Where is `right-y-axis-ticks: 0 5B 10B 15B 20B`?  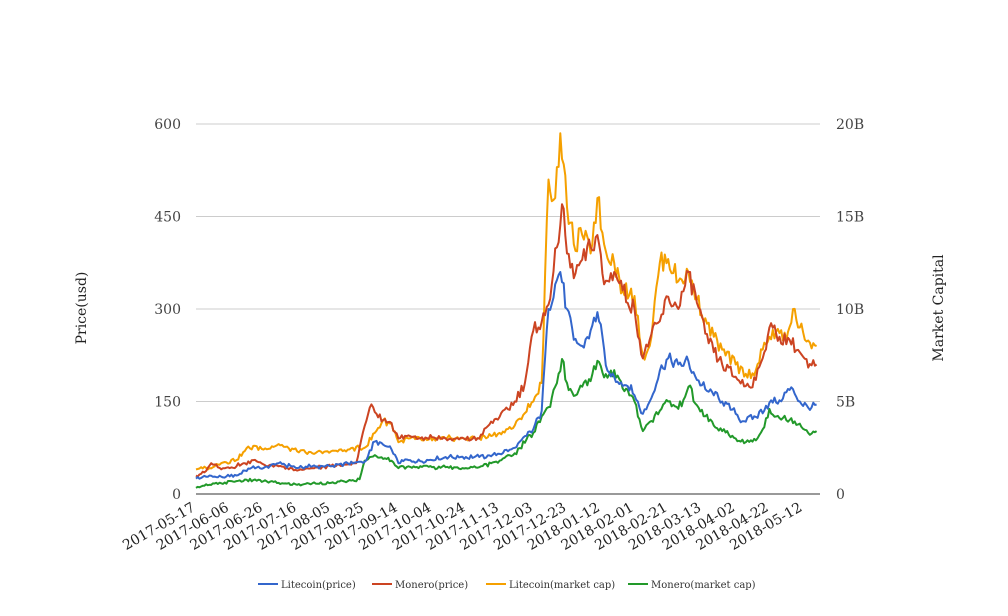 right-y-axis-ticks: 0 5B 10B 15B 20B is located at coordinates (850, 310).